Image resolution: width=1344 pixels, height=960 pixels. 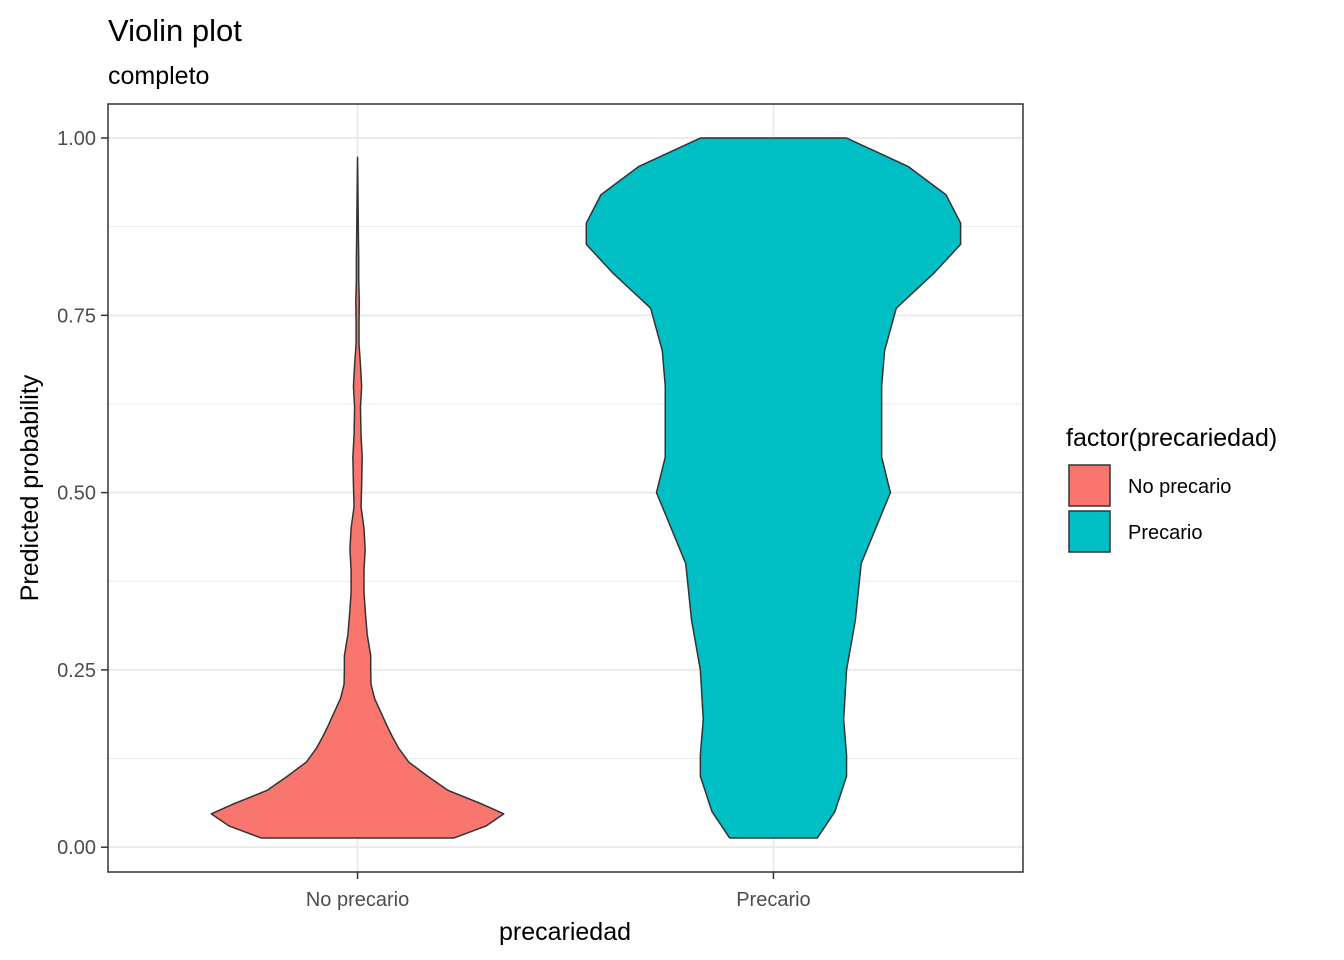 What do you see at coordinates (1179, 487) in the screenshot?
I see `legend-label: No precario` at bounding box center [1179, 487].